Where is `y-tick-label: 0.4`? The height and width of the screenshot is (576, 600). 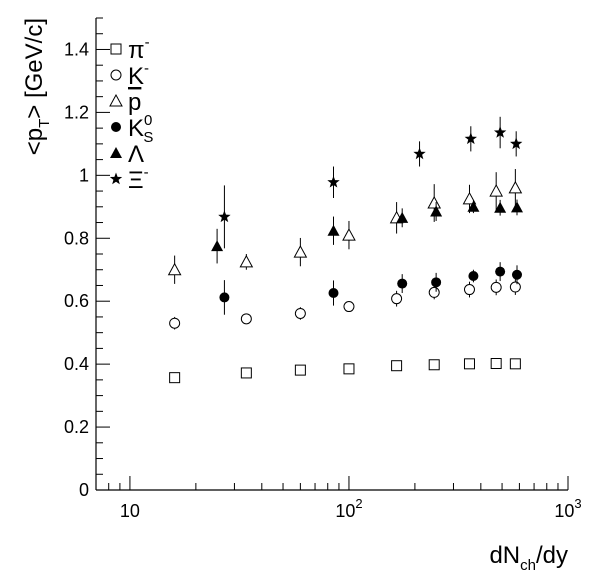
y-tick-label: 0.4 is located at coordinates (76, 364).